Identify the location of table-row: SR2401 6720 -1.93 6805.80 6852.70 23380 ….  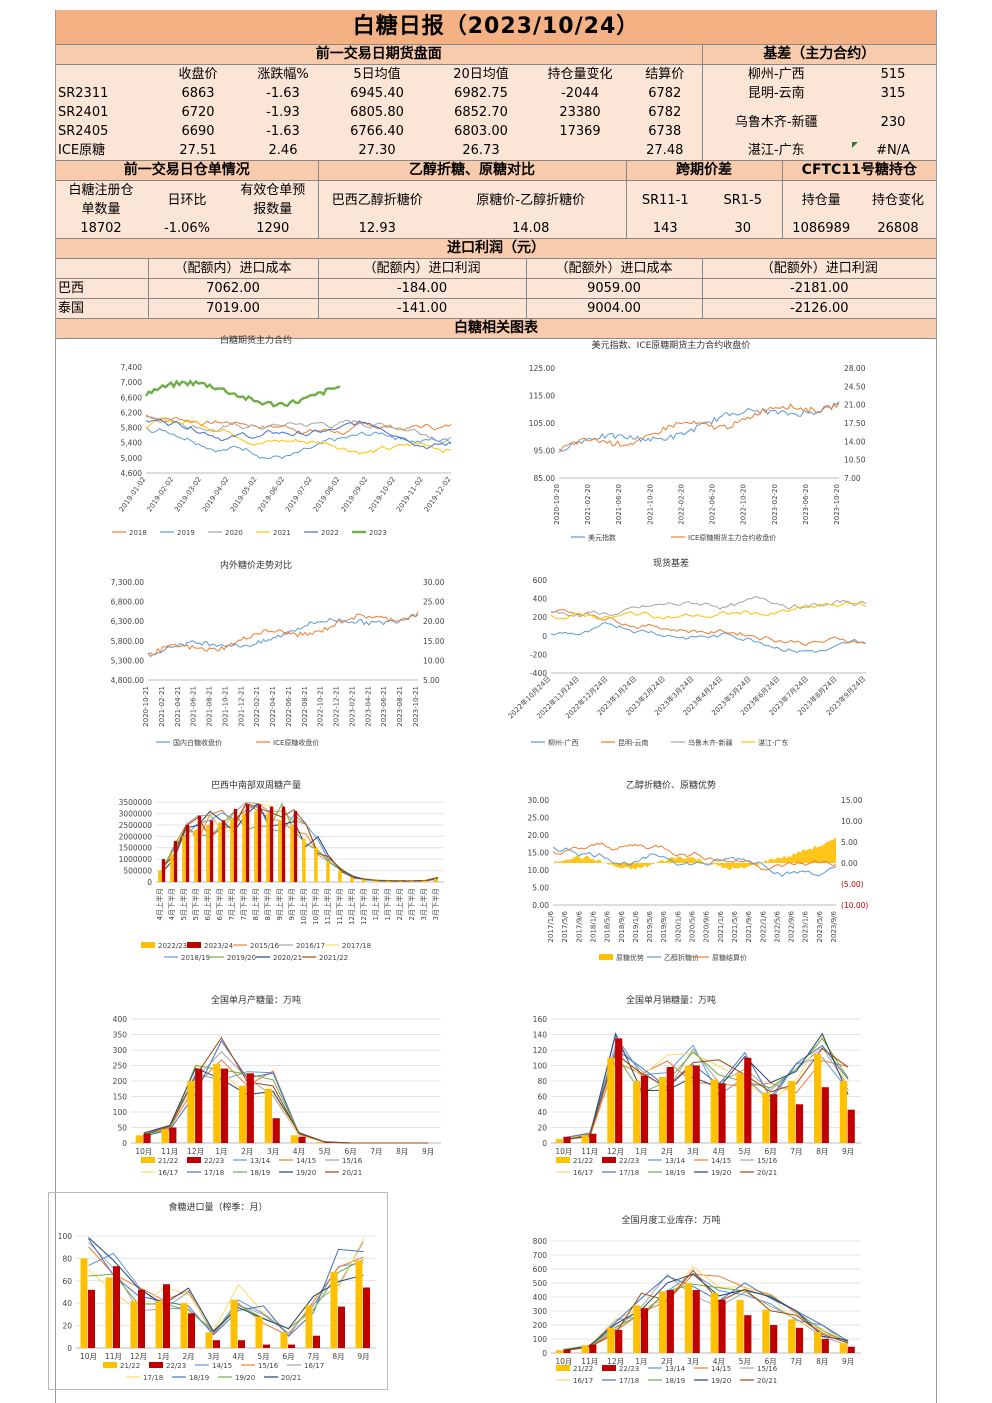
(496, 122).